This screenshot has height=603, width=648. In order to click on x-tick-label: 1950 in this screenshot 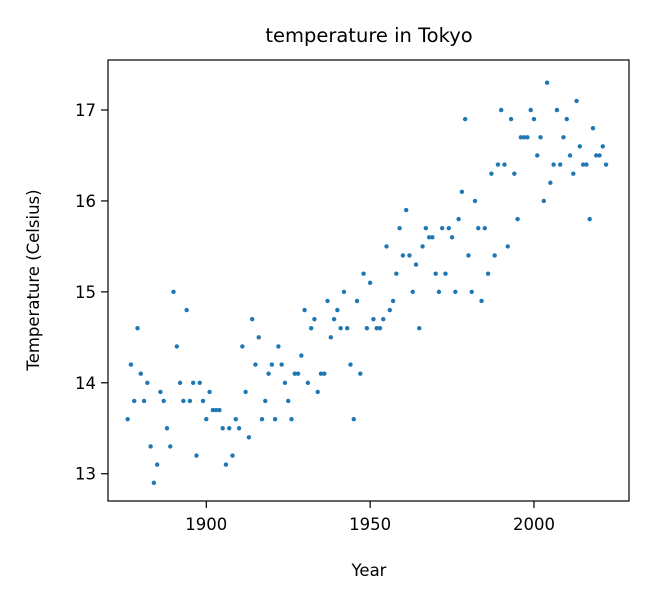, I will do `click(370, 524)`.